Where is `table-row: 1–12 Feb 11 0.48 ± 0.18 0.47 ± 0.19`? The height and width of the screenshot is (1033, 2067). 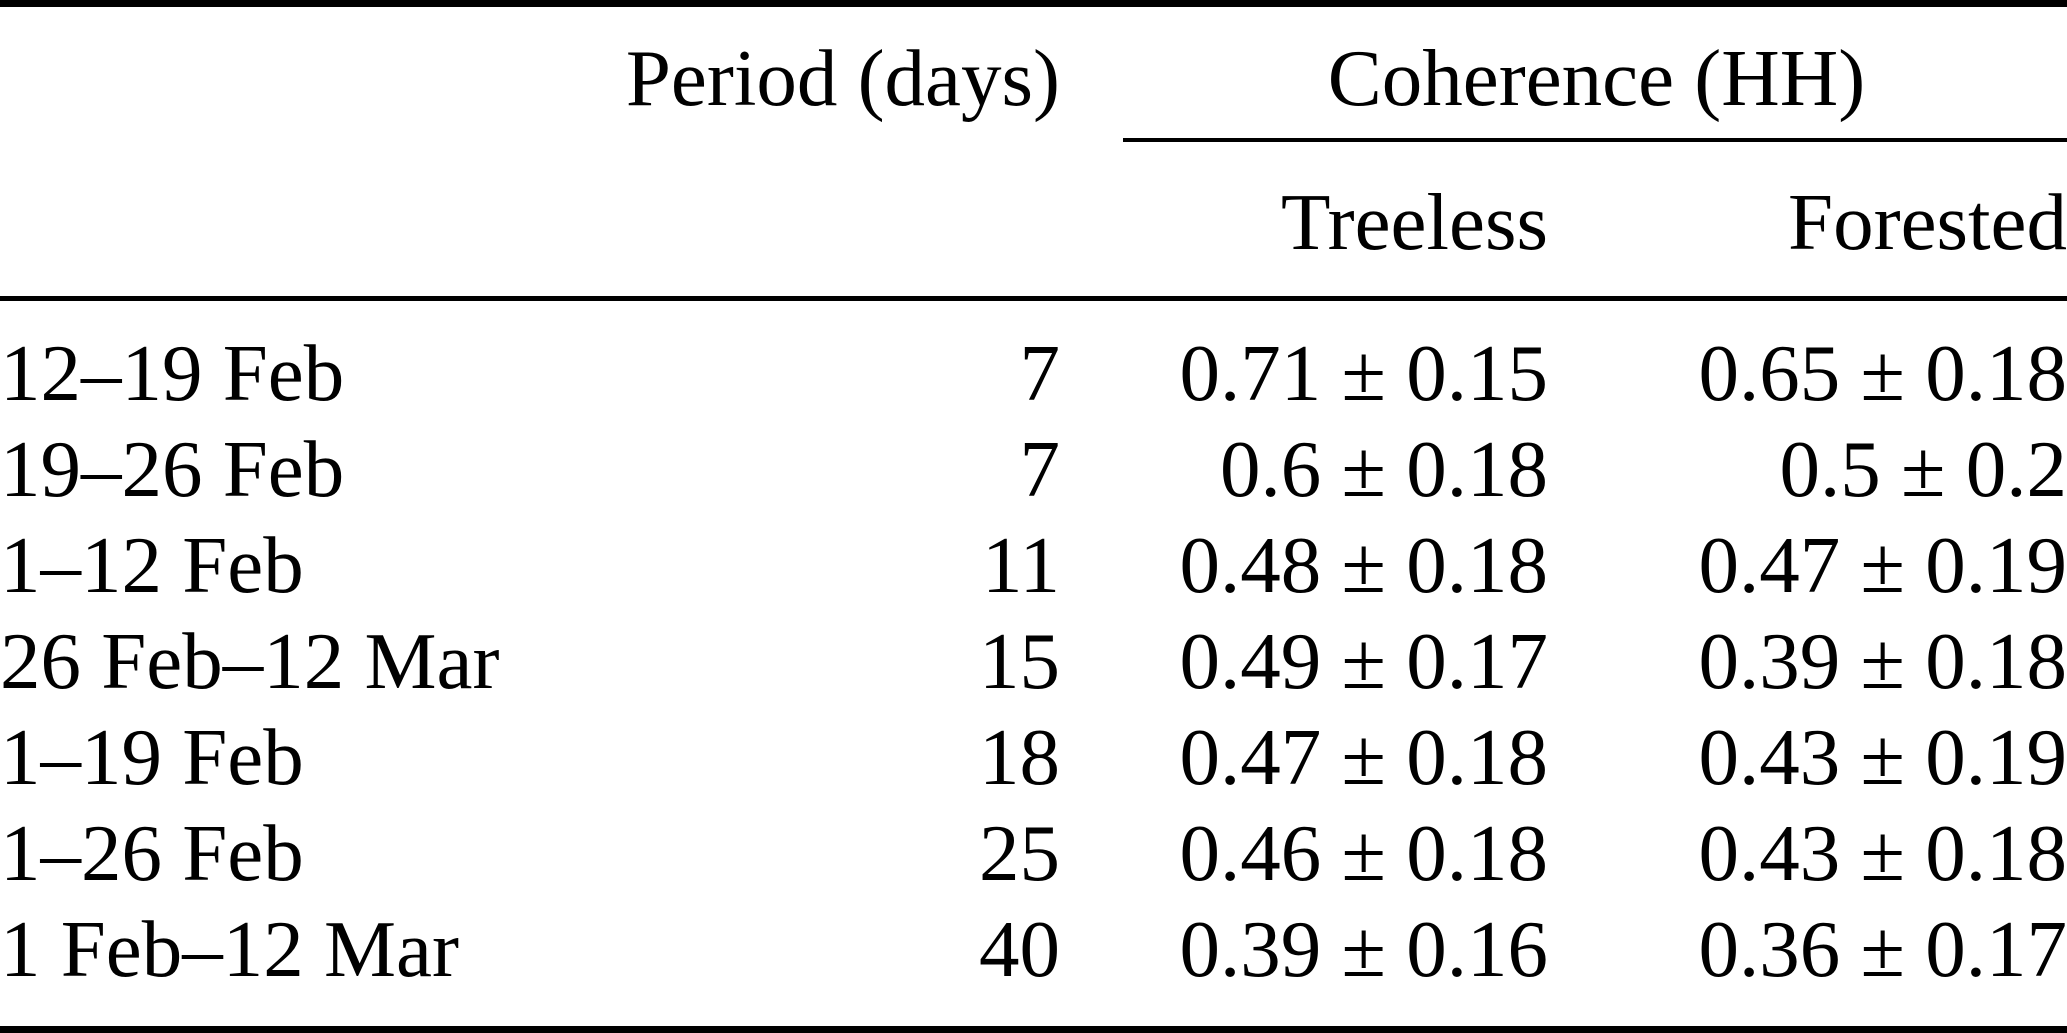 table-row: 1–12 Feb 11 0.48 ± 0.18 0.47 ± 0.19 is located at coordinates (1033, 565).